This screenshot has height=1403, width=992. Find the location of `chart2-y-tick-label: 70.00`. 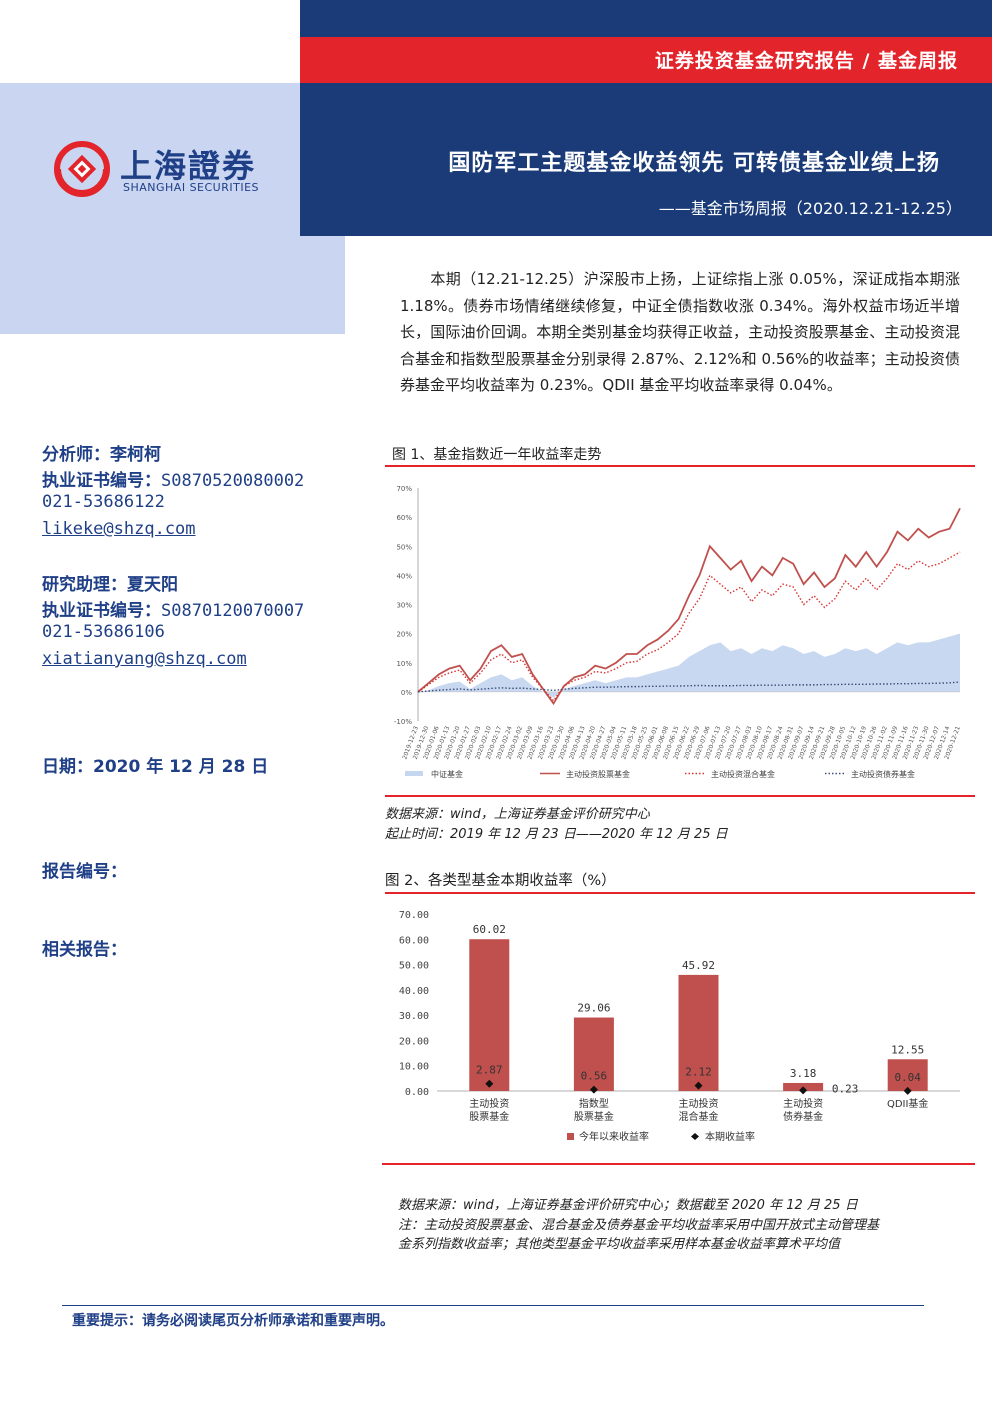

chart2-y-tick-label: 70.00 is located at coordinates (414, 915).